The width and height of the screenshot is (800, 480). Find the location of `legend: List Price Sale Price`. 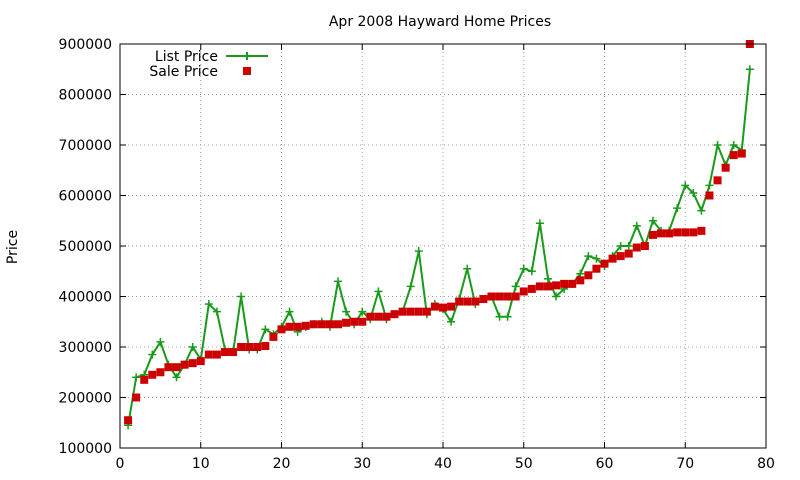

legend: List Price Sale Price is located at coordinates (208, 64).